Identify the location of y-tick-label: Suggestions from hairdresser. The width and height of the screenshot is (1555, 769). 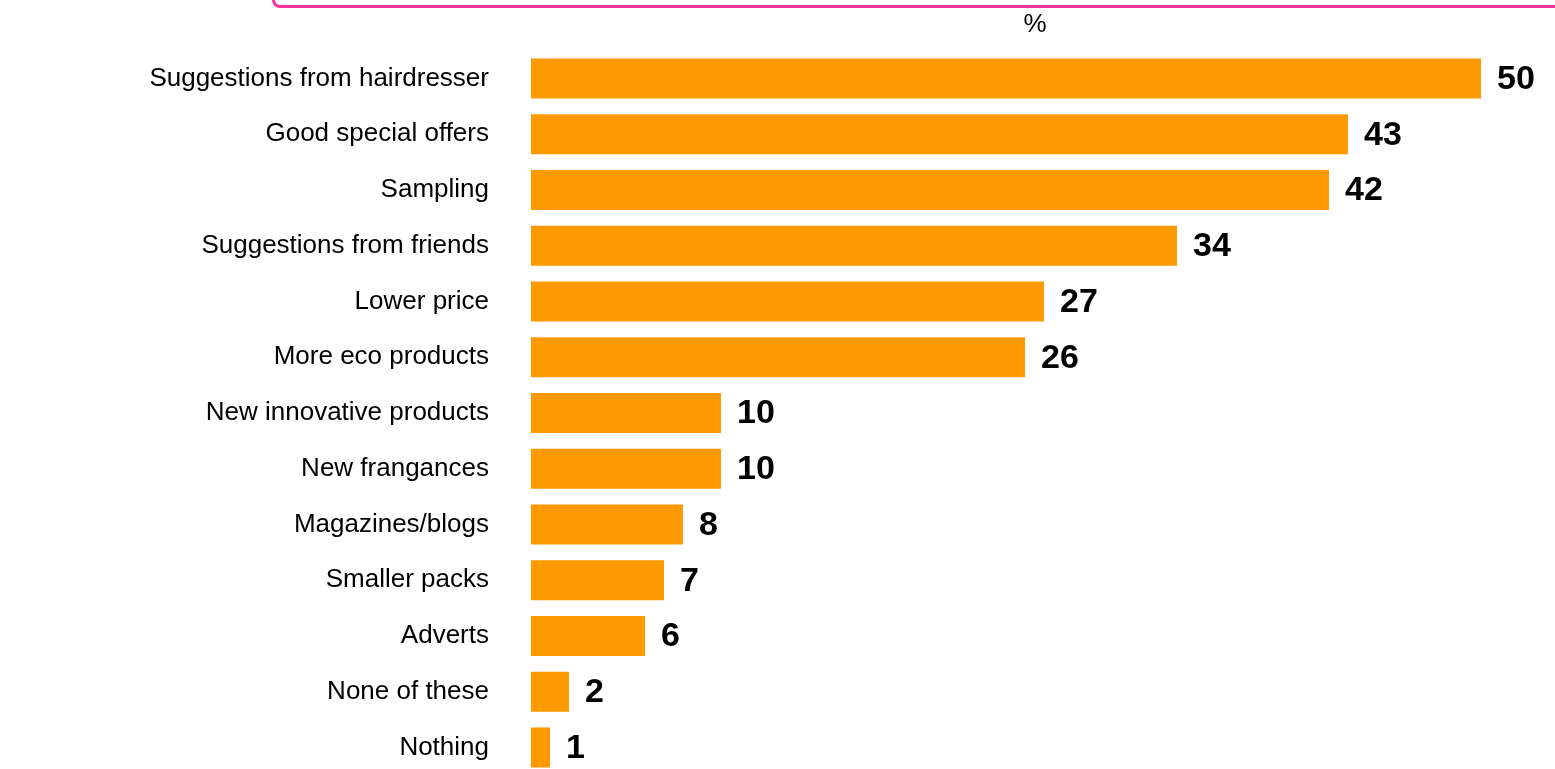
(319, 76).